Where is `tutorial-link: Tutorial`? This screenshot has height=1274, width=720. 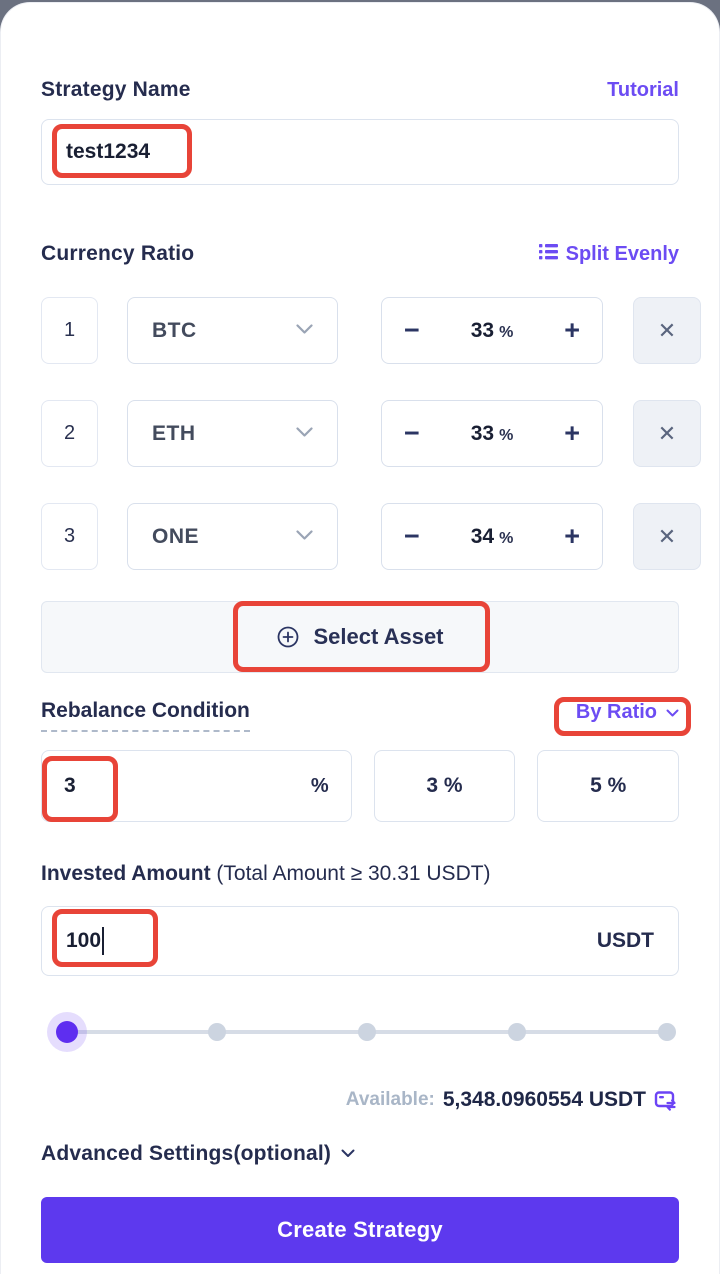 tutorial-link: Tutorial is located at coordinates (643, 89).